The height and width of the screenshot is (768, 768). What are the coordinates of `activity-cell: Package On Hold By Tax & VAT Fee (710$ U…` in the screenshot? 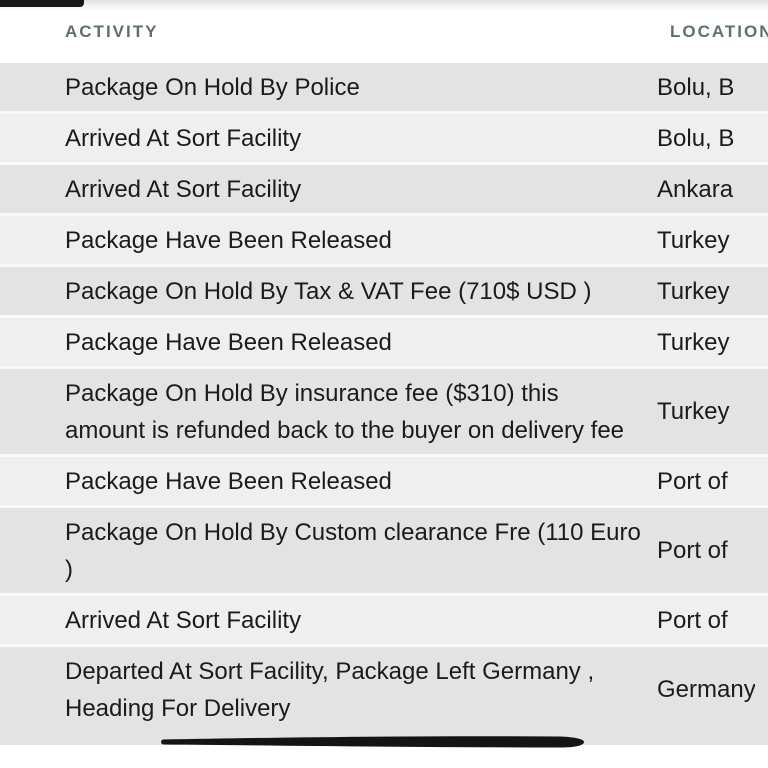 It's located at (328, 291).